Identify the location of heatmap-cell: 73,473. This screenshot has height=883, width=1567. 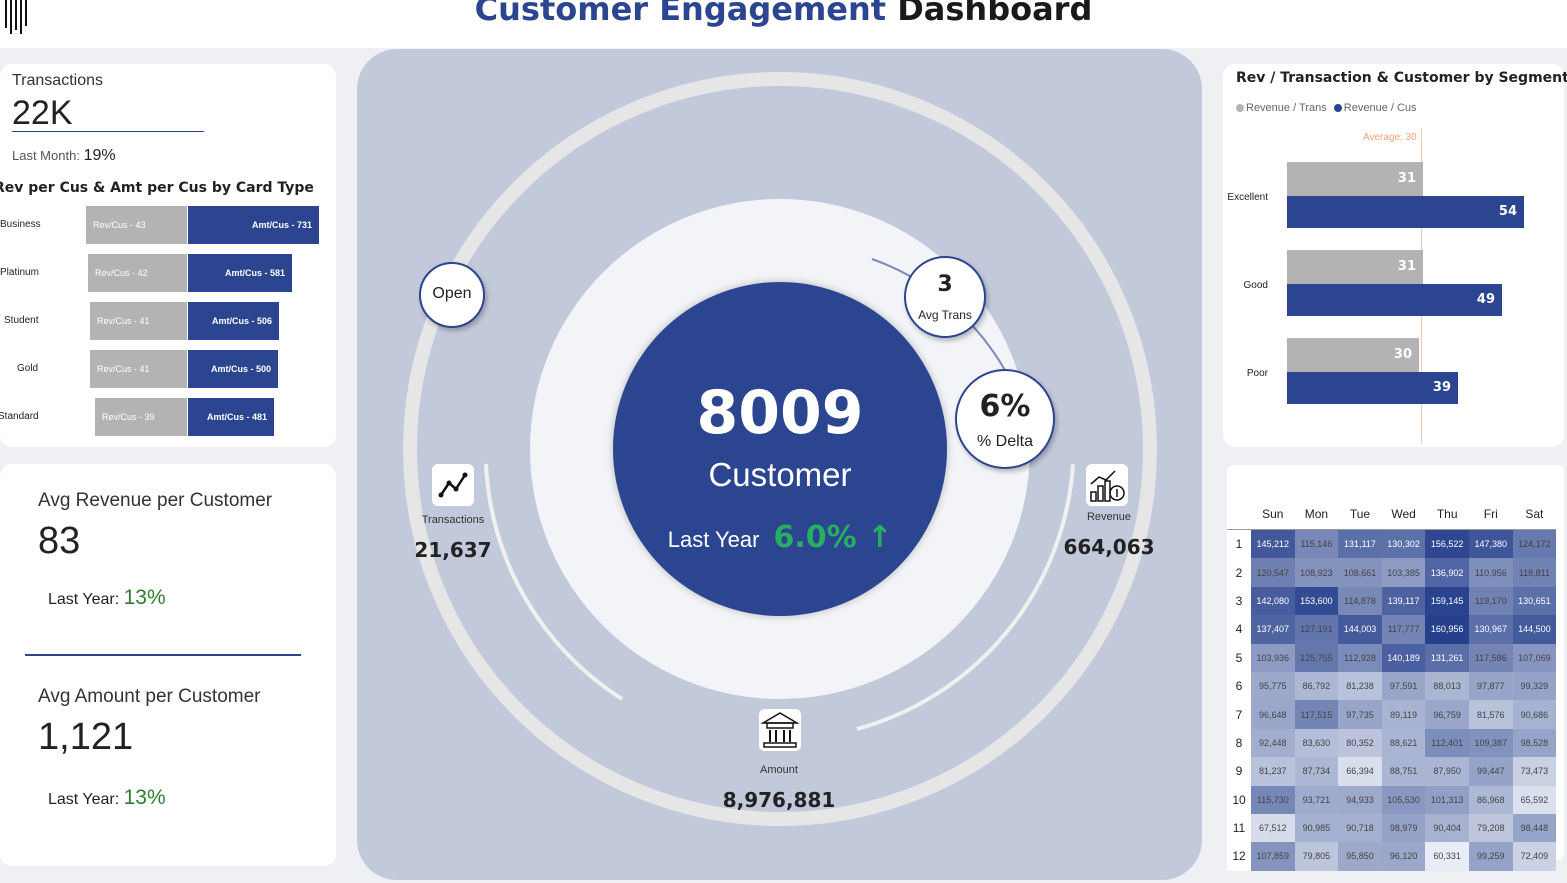
(1534, 771).